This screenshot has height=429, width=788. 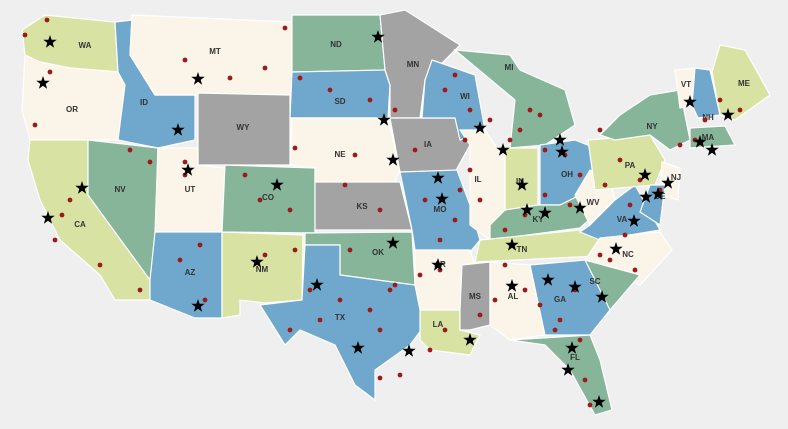 What do you see at coordinates (428, 144) in the screenshot?
I see `state-label: IA` at bounding box center [428, 144].